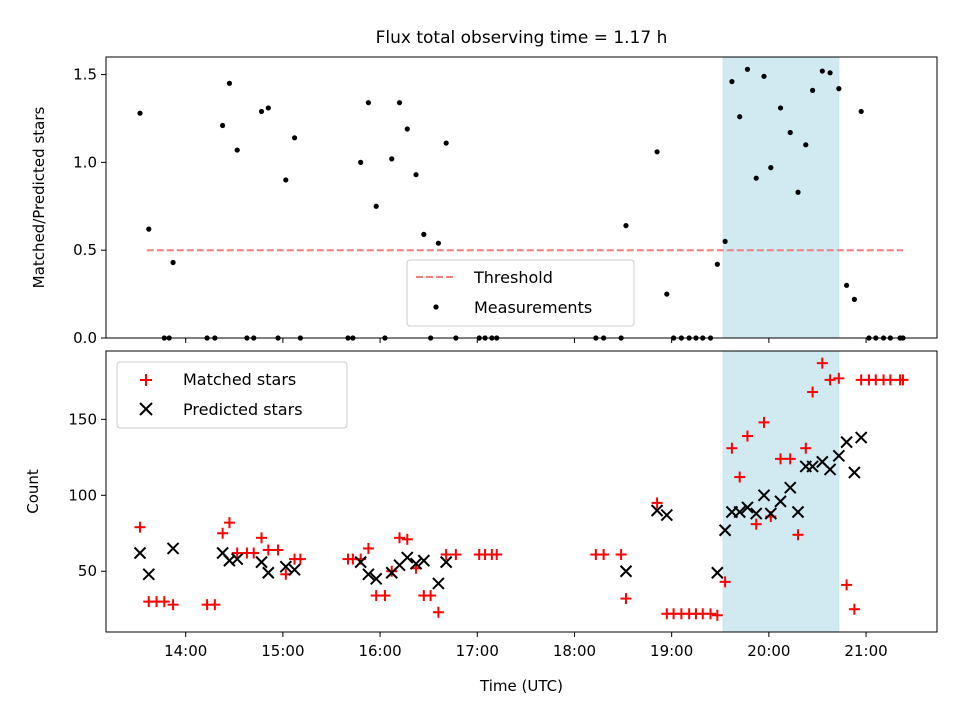 Image resolution: width=960 pixels, height=720 pixels. What do you see at coordinates (243, 409) in the screenshot?
I see `legend-predicted-label: Predicted stars` at bounding box center [243, 409].